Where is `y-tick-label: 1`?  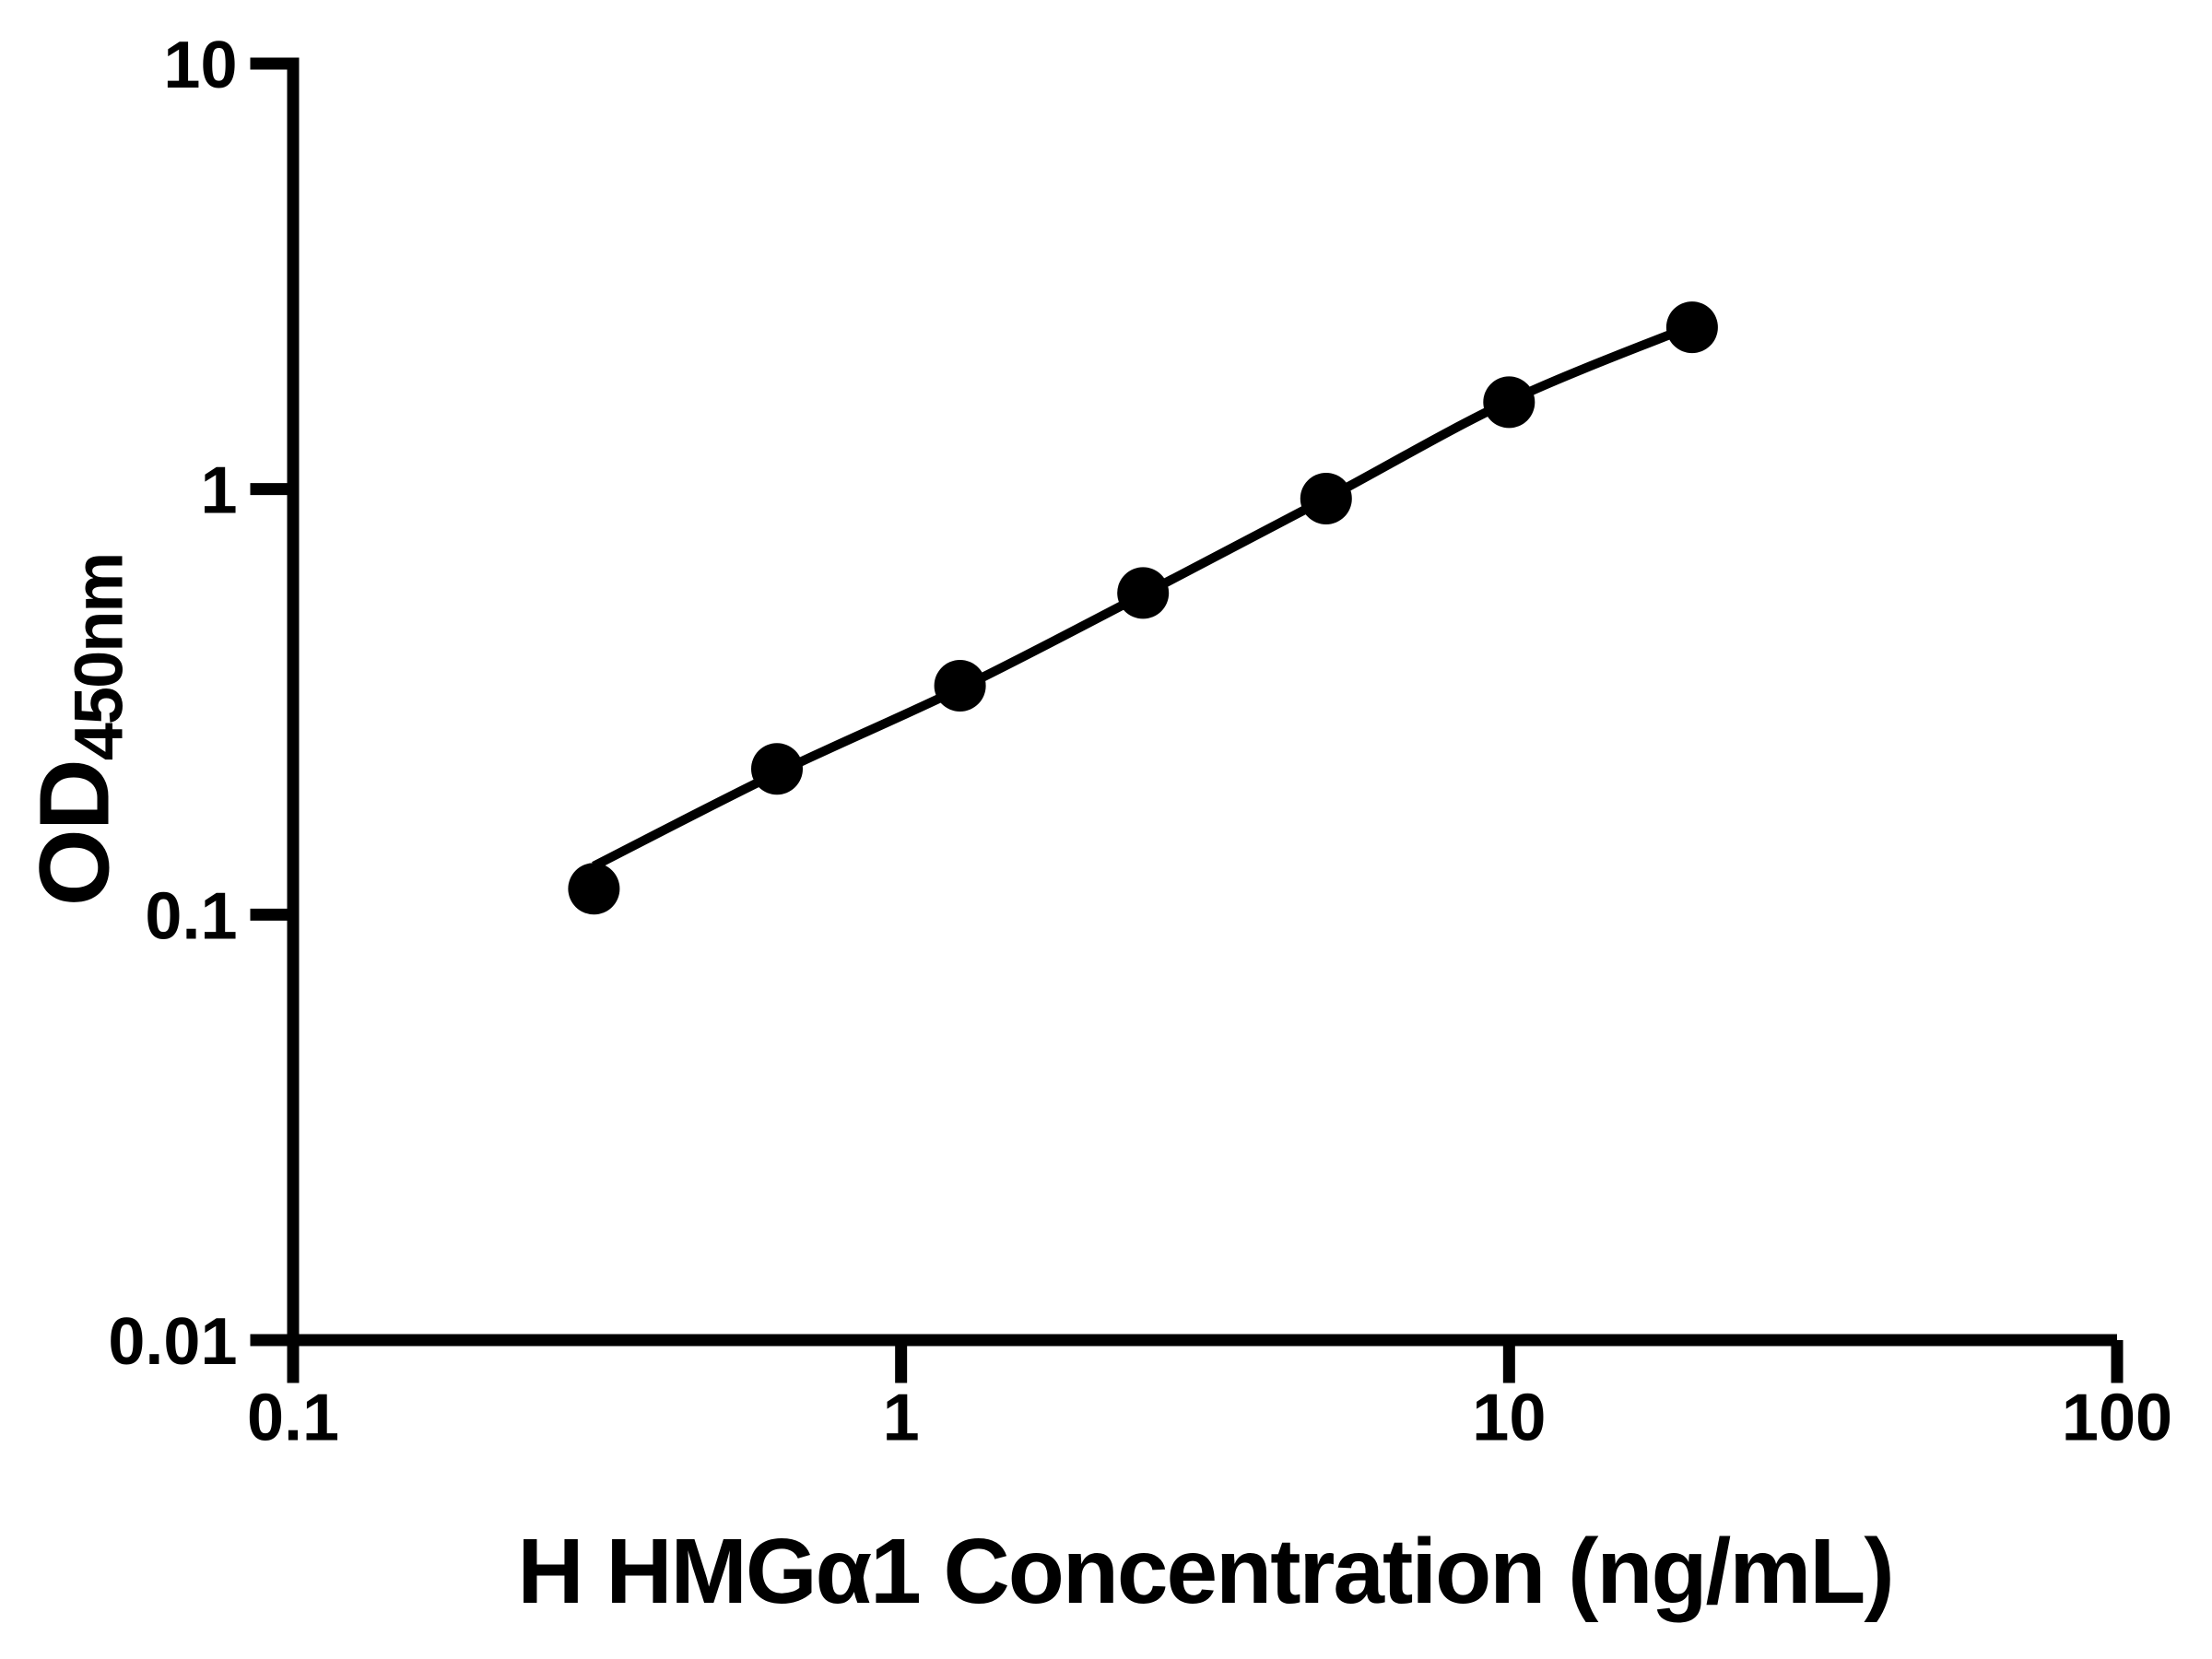
y-tick-label: 1 is located at coordinates (218, 491).